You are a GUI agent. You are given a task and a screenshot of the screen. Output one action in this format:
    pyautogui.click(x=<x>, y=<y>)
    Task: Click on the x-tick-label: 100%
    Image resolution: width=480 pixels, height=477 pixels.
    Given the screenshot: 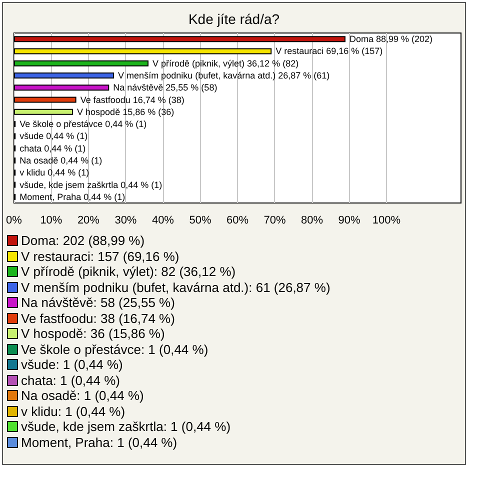 What is the action you would take?
    pyautogui.click(x=386, y=220)
    